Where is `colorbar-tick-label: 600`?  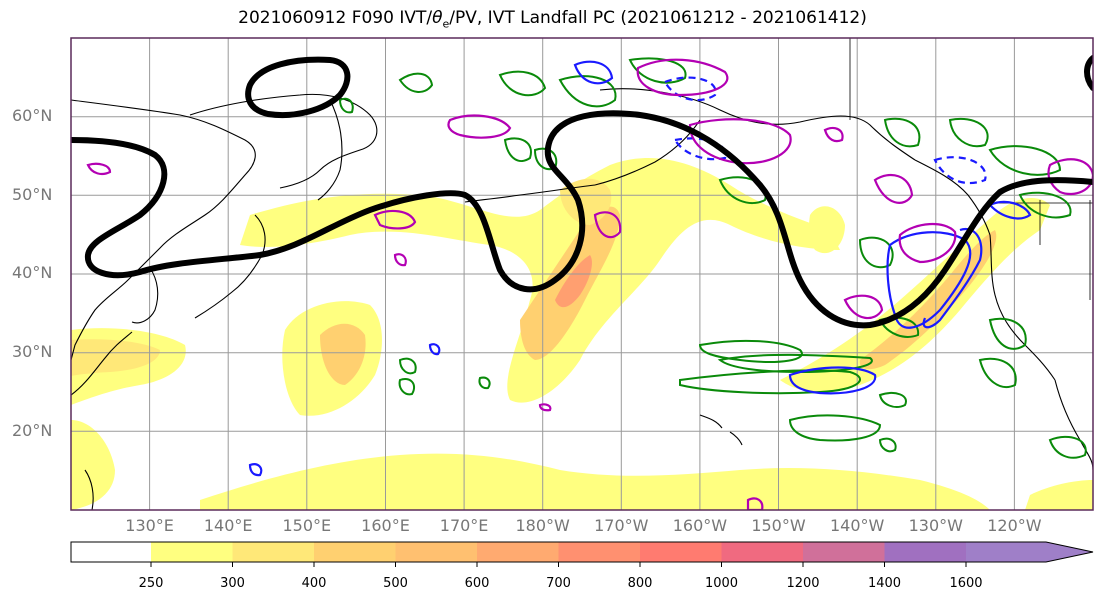
colorbar-tick-label: 600 is located at coordinates (477, 583).